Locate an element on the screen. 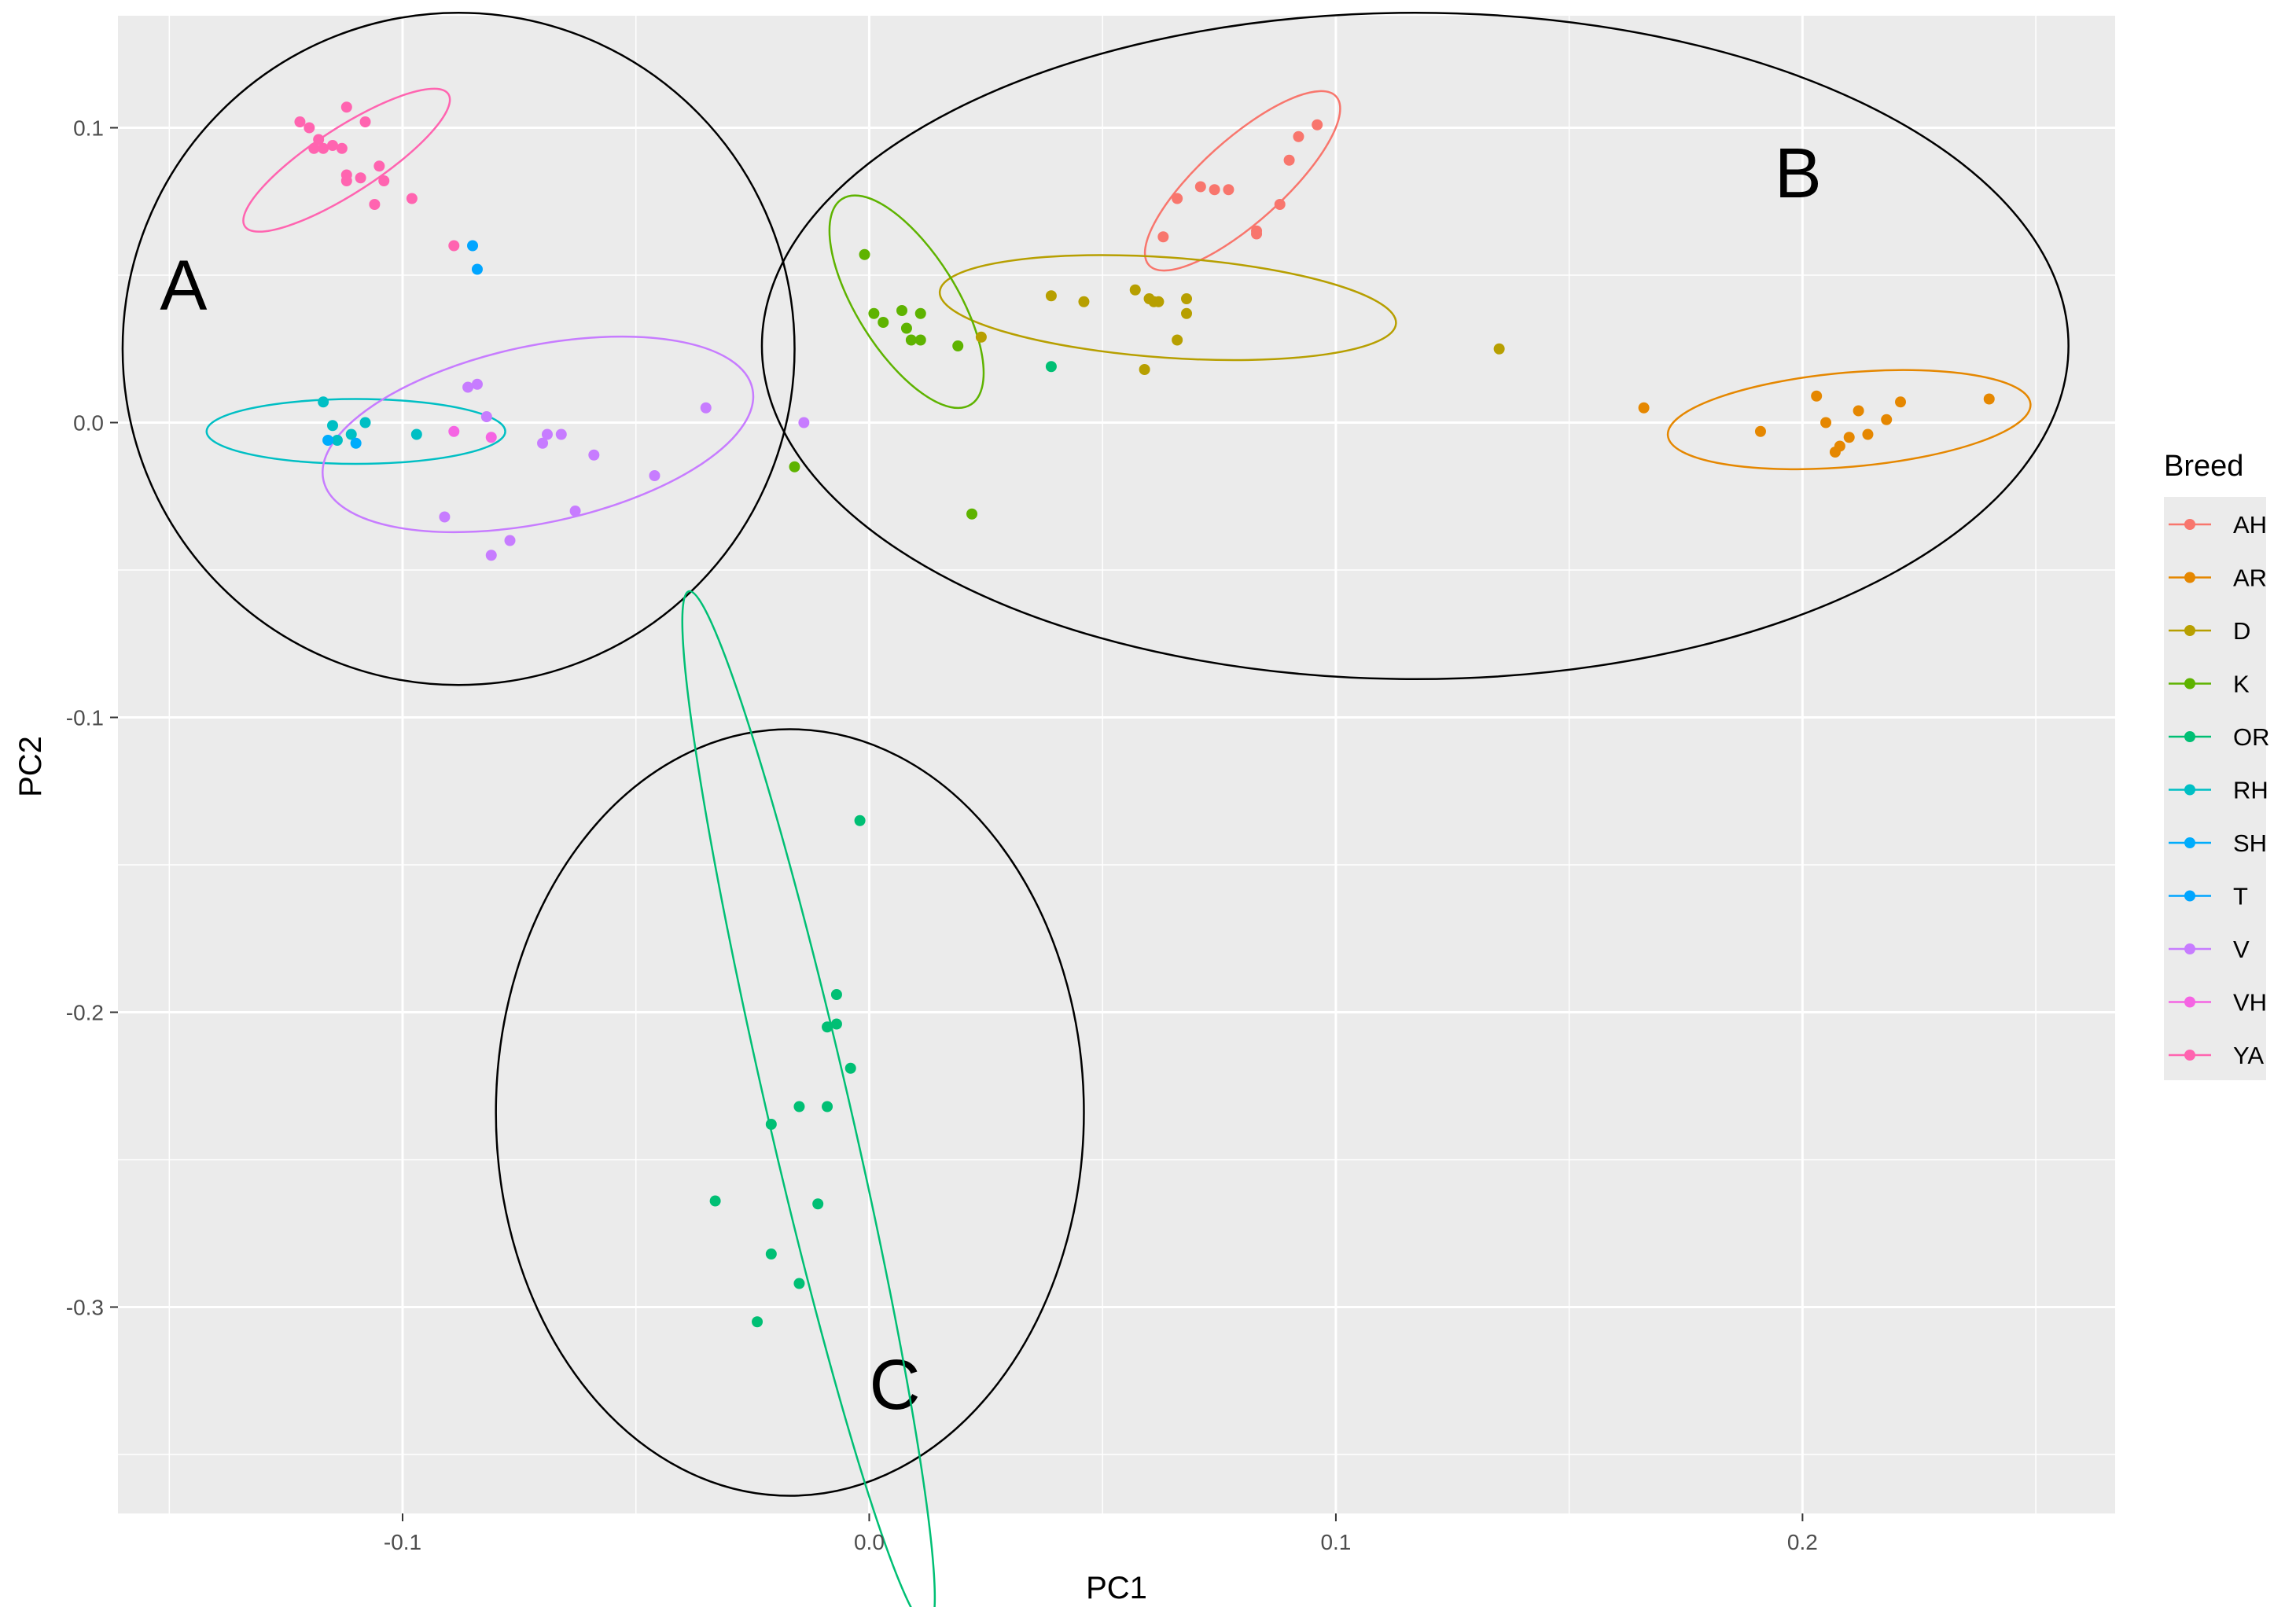 The width and height of the screenshot is (2296, 1607). legend-label-ah: AH is located at coordinates (2250, 525).